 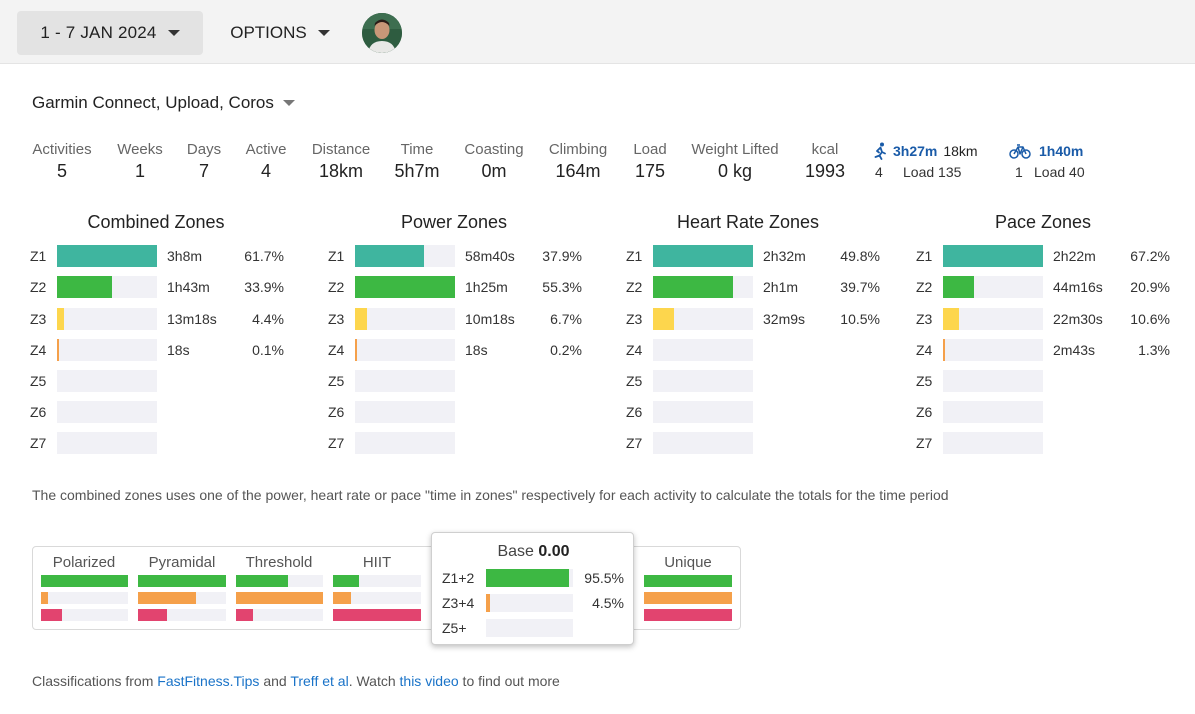 I want to click on stat-label: Activities, so click(x=62, y=149).